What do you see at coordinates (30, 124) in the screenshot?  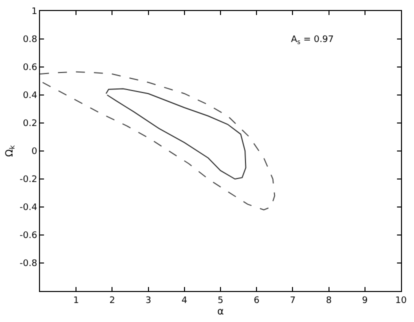 I see `y-tick-label: 0.2` at bounding box center [30, 124].